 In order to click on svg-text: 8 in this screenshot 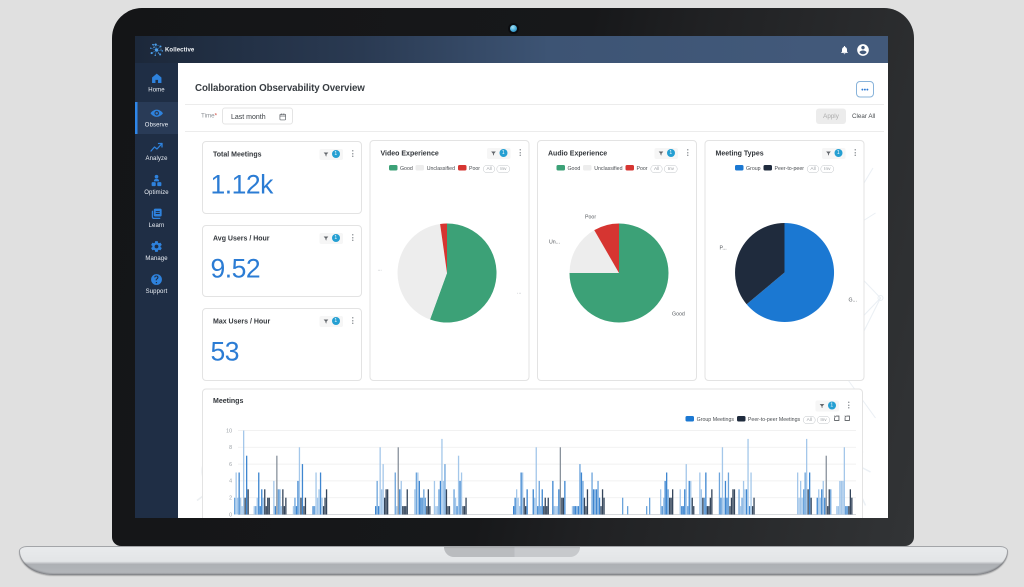, I will do `click(230, 448)`.